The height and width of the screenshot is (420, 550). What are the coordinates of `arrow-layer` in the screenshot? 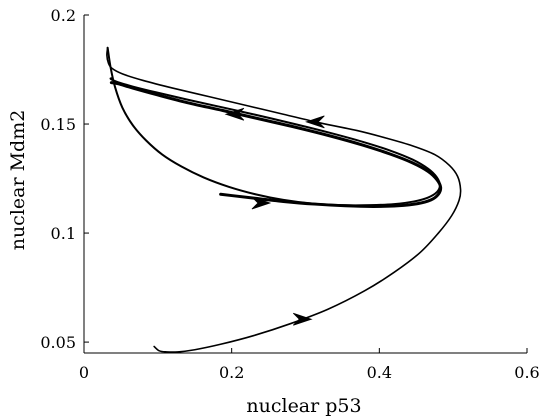 It's located at (274, 216).